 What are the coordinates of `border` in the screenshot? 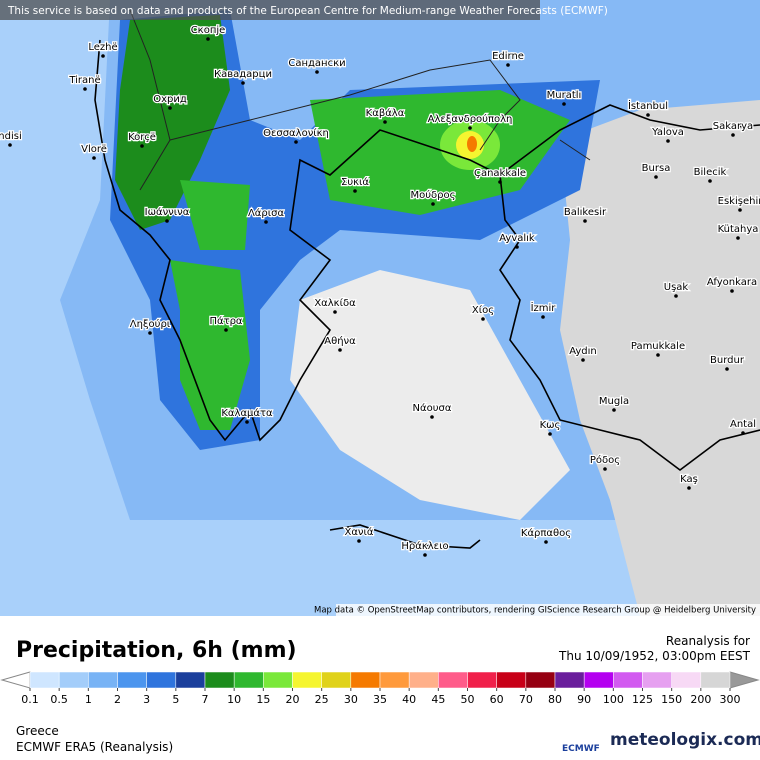 It's located at (360, 100).